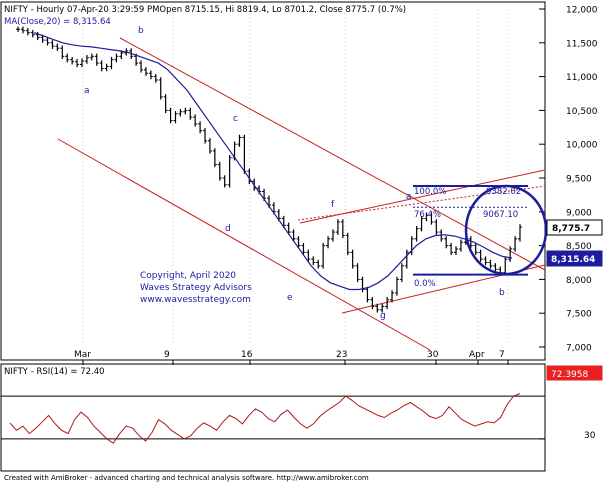 Image resolution: width=606 pixels, height=483 pixels. I want to click on rsi-last-value: 72.3958, so click(569, 375).